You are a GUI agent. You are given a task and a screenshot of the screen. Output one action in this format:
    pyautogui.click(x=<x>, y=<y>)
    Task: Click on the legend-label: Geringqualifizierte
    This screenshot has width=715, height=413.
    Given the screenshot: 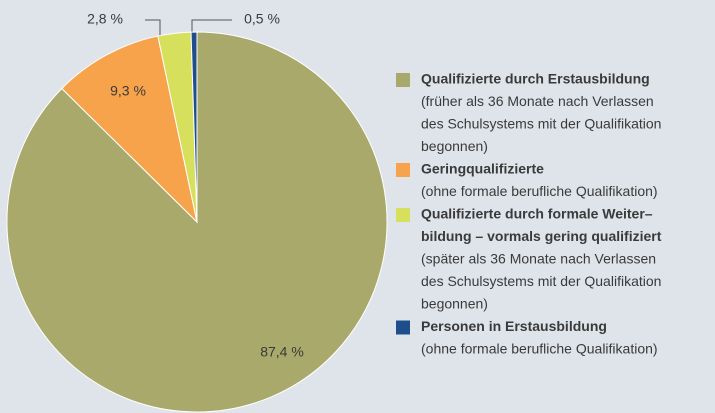 What is the action you would take?
    pyautogui.click(x=482, y=169)
    